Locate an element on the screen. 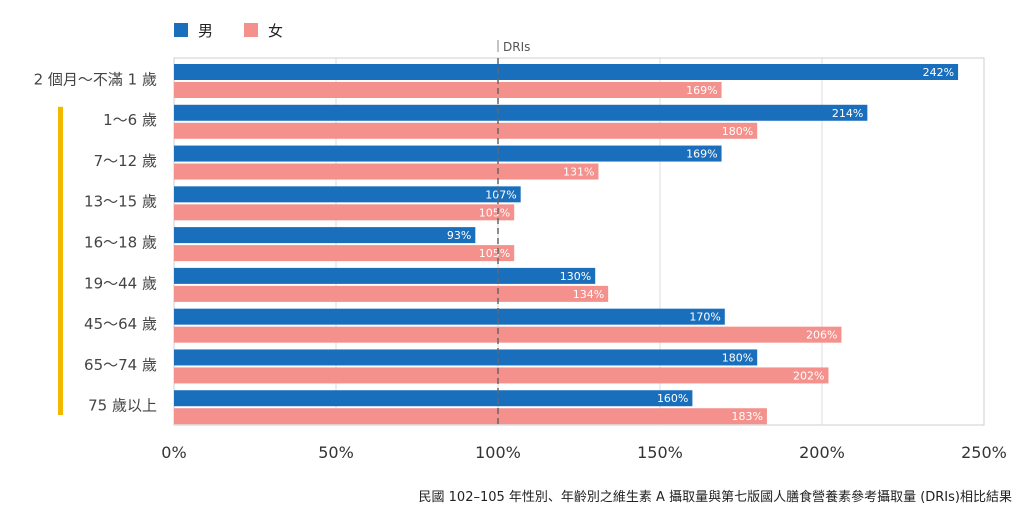 Image resolution: width=1024 pixels, height=516 pixels. data-label: 202% is located at coordinates (808, 375).